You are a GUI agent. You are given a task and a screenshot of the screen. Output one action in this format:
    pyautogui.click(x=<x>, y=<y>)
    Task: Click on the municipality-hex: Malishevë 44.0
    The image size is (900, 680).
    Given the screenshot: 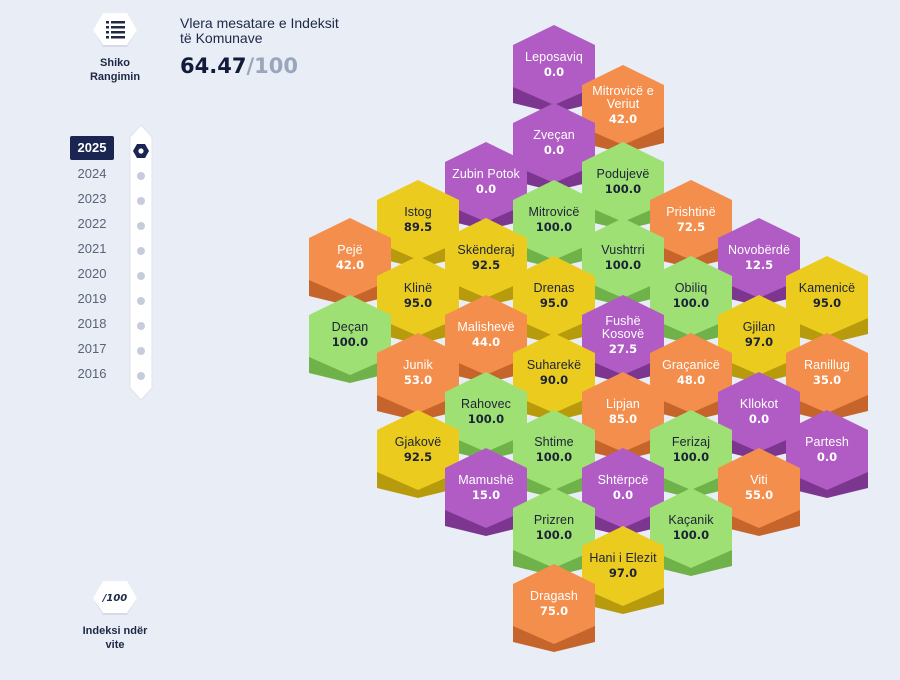 What is the action you would take?
    pyautogui.click(x=486, y=339)
    